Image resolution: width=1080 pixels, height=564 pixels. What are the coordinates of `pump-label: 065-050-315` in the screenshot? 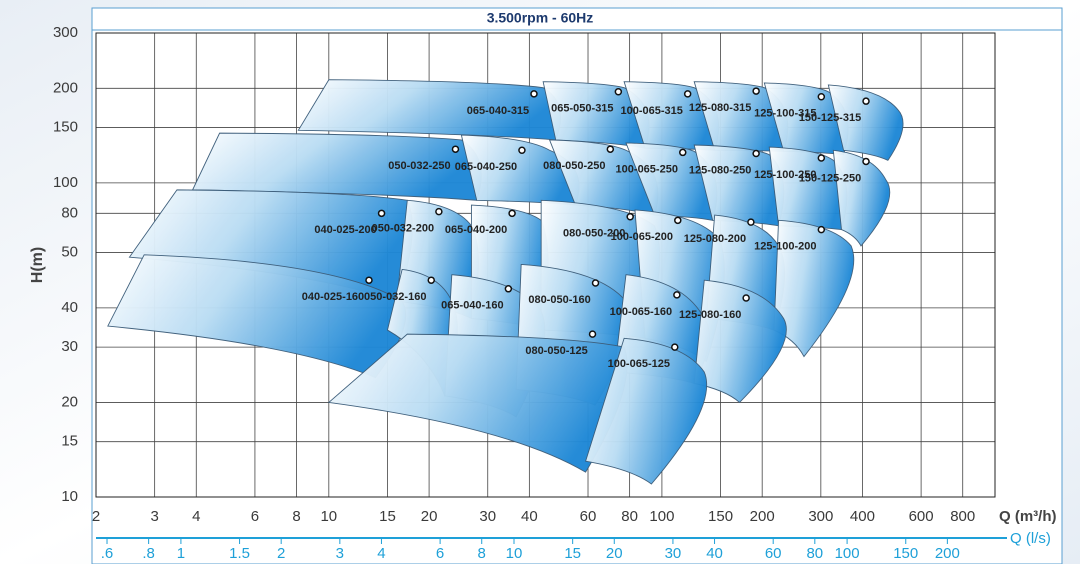 It's located at (582, 109).